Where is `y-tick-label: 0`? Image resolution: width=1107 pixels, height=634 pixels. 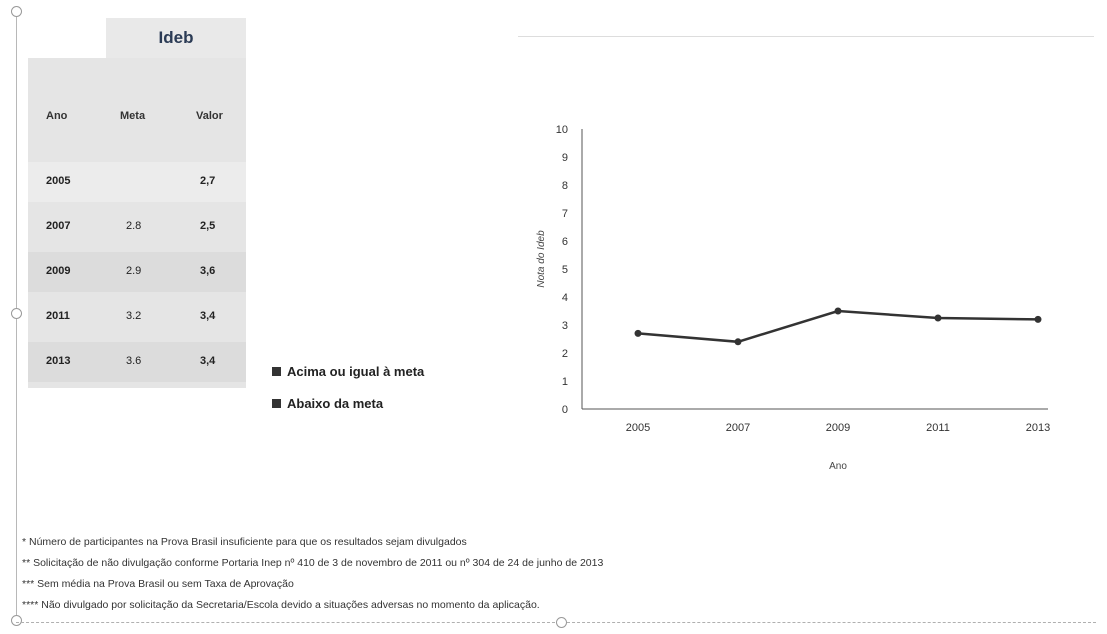
y-tick-label: 0 is located at coordinates (565, 410).